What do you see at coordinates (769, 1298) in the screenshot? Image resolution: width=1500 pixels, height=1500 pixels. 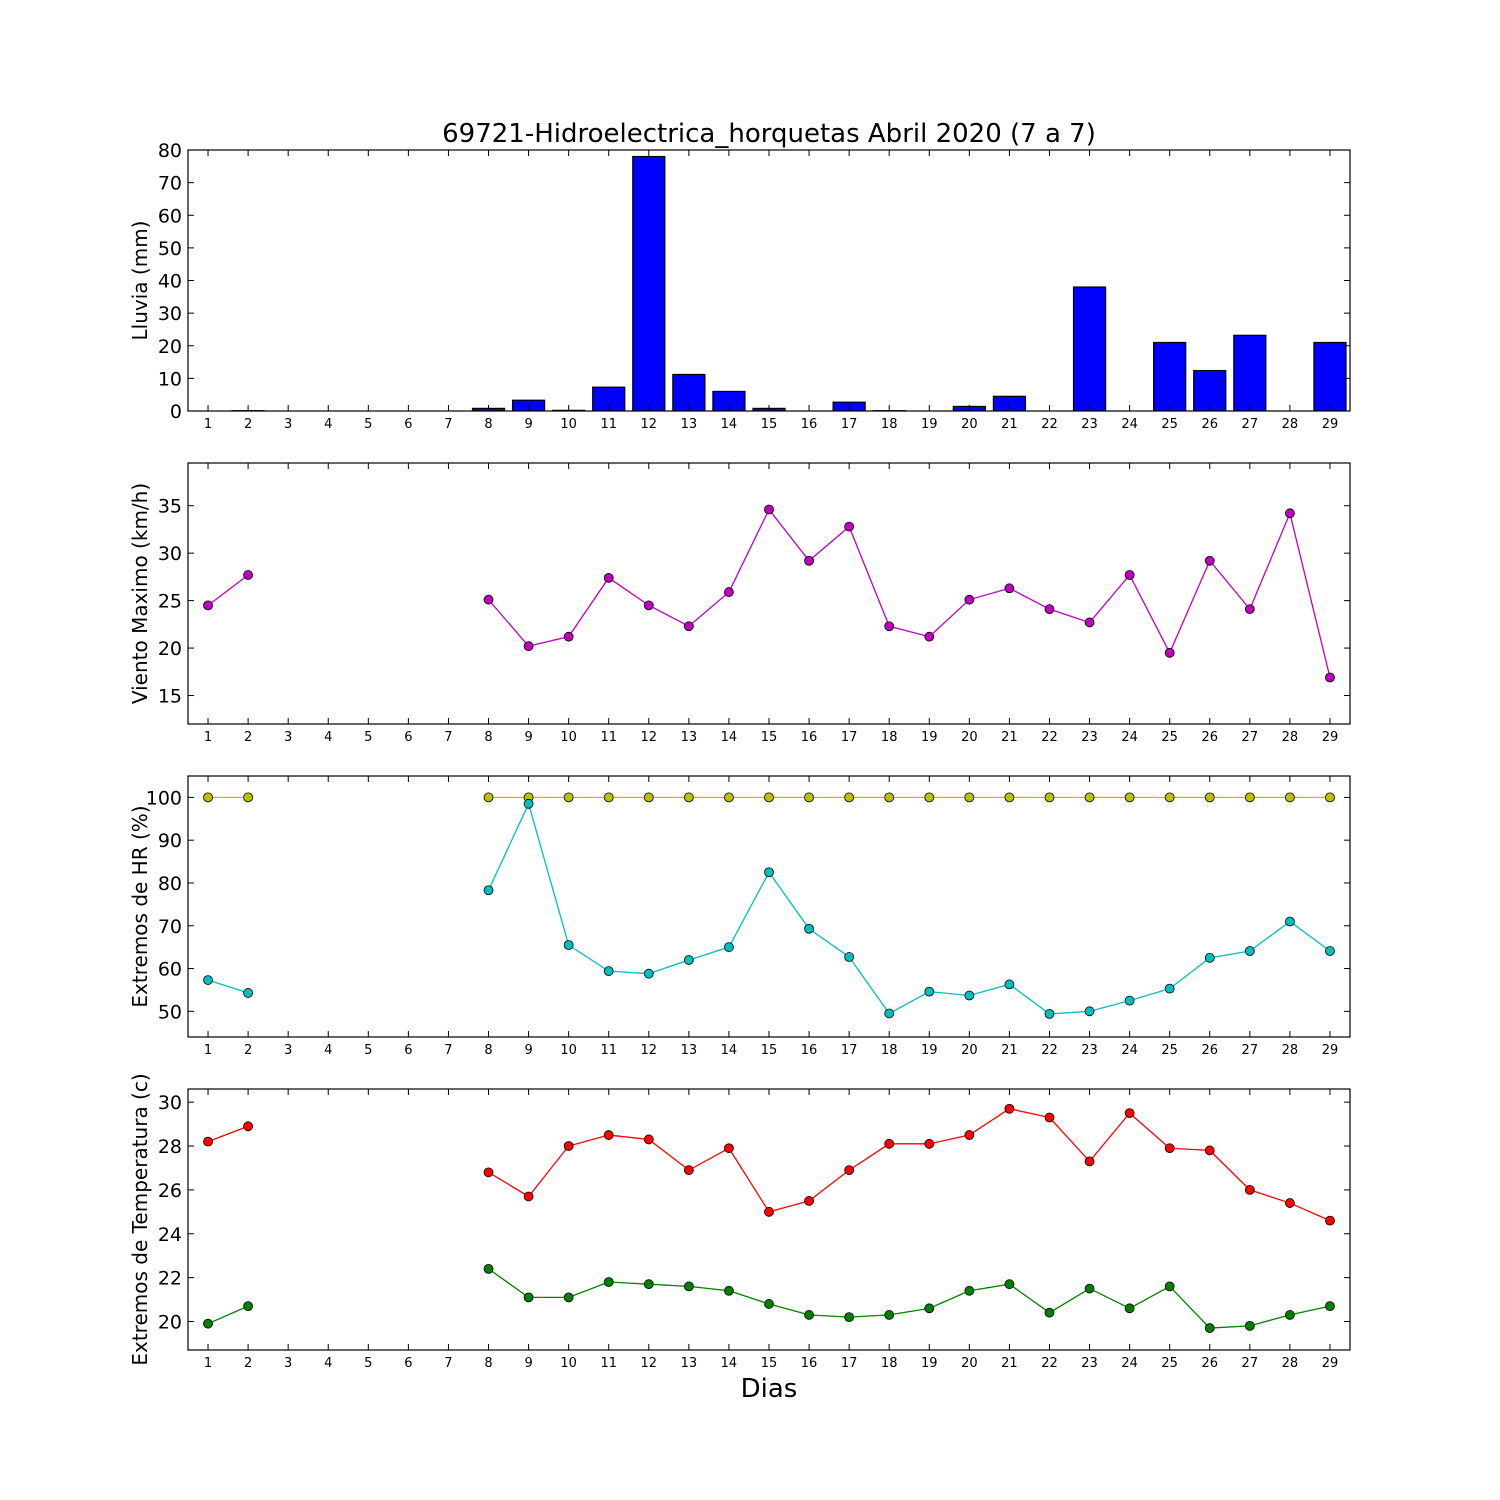 I see `series-line` at bounding box center [769, 1298].